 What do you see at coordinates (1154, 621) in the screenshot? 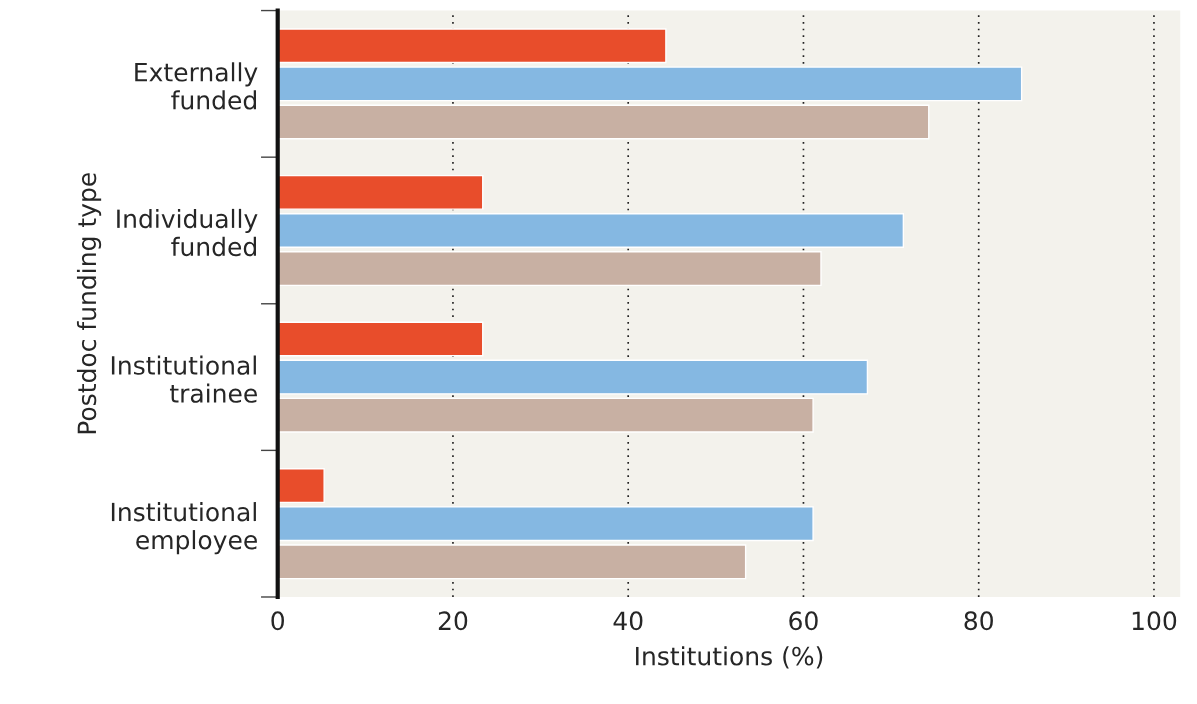
I see `x-tick-label: 100` at bounding box center [1154, 621].